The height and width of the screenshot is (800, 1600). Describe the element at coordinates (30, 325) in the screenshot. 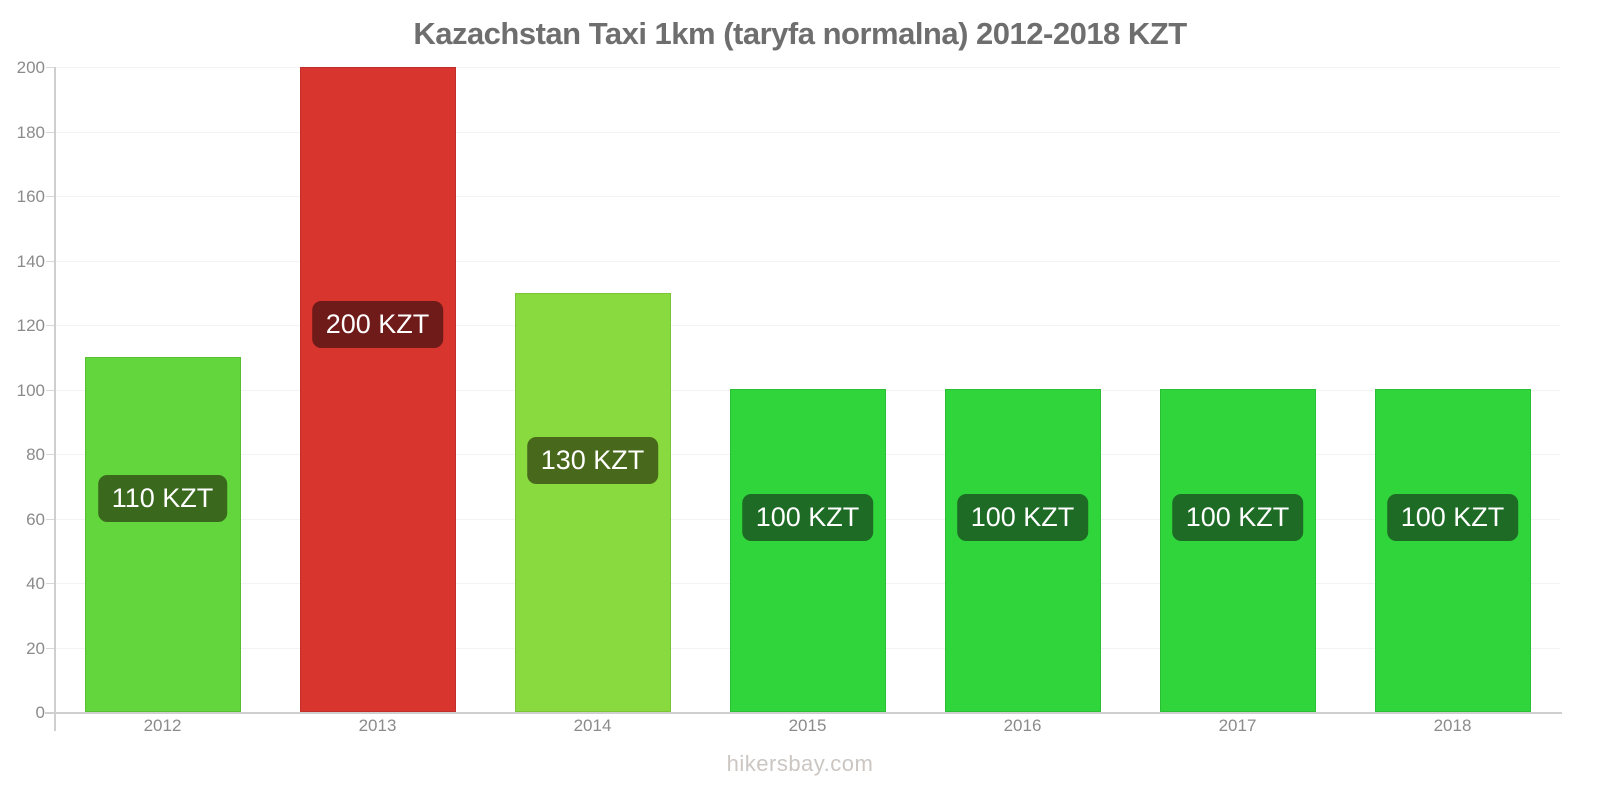

I see `y-axis-label-120: 120` at that location.